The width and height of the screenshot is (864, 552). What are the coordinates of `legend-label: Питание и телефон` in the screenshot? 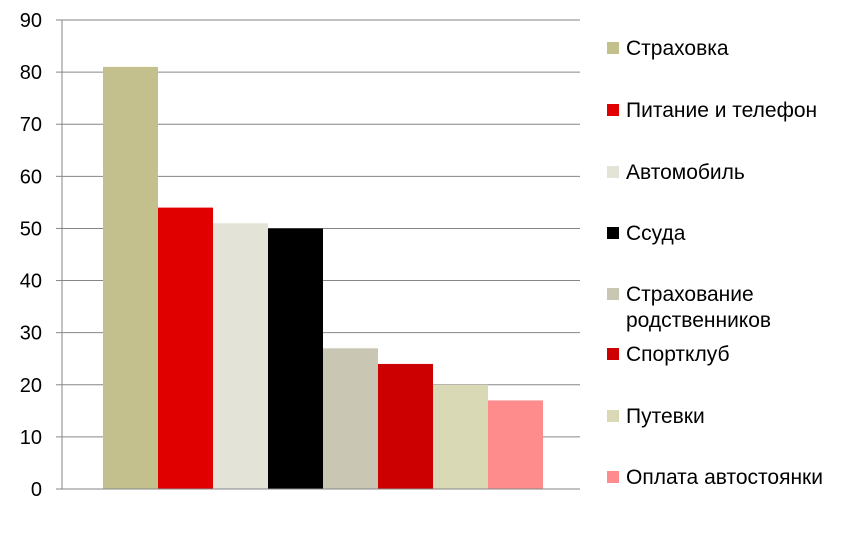 It's located at (721, 110).